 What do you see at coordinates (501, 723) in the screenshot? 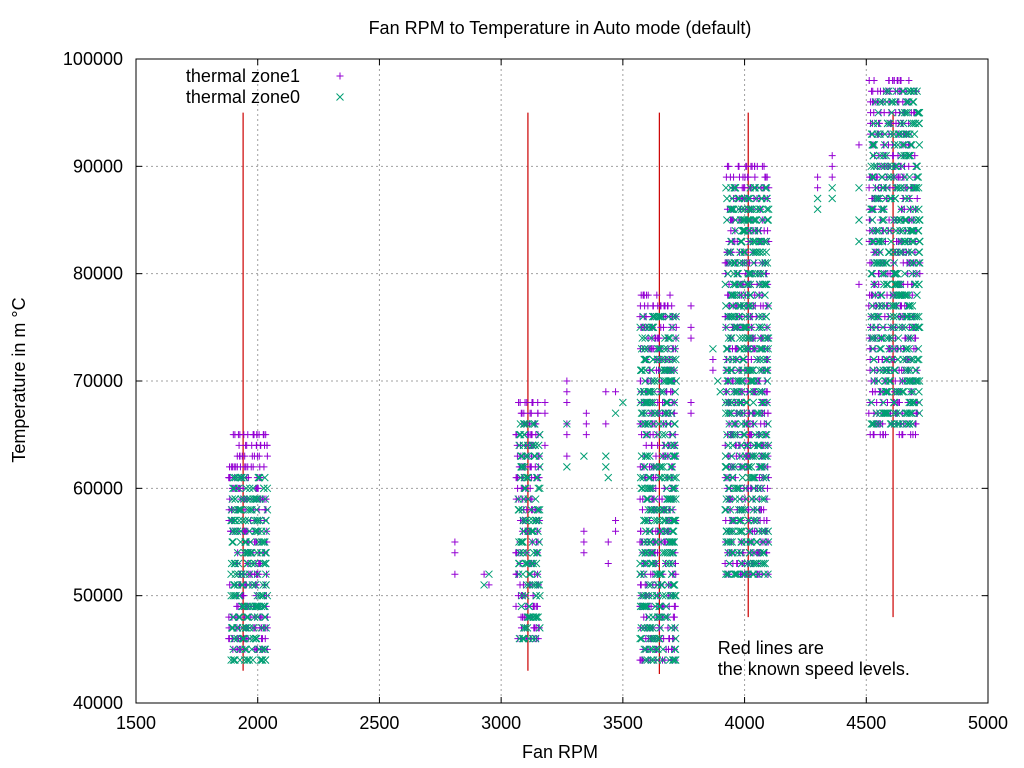
I see `x-tick-label: 3000` at bounding box center [501, 723].